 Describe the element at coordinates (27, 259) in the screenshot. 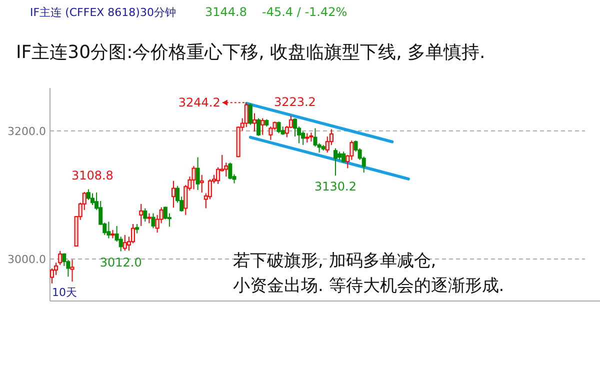

I see `y-tick-label: 3000.0` at that location.